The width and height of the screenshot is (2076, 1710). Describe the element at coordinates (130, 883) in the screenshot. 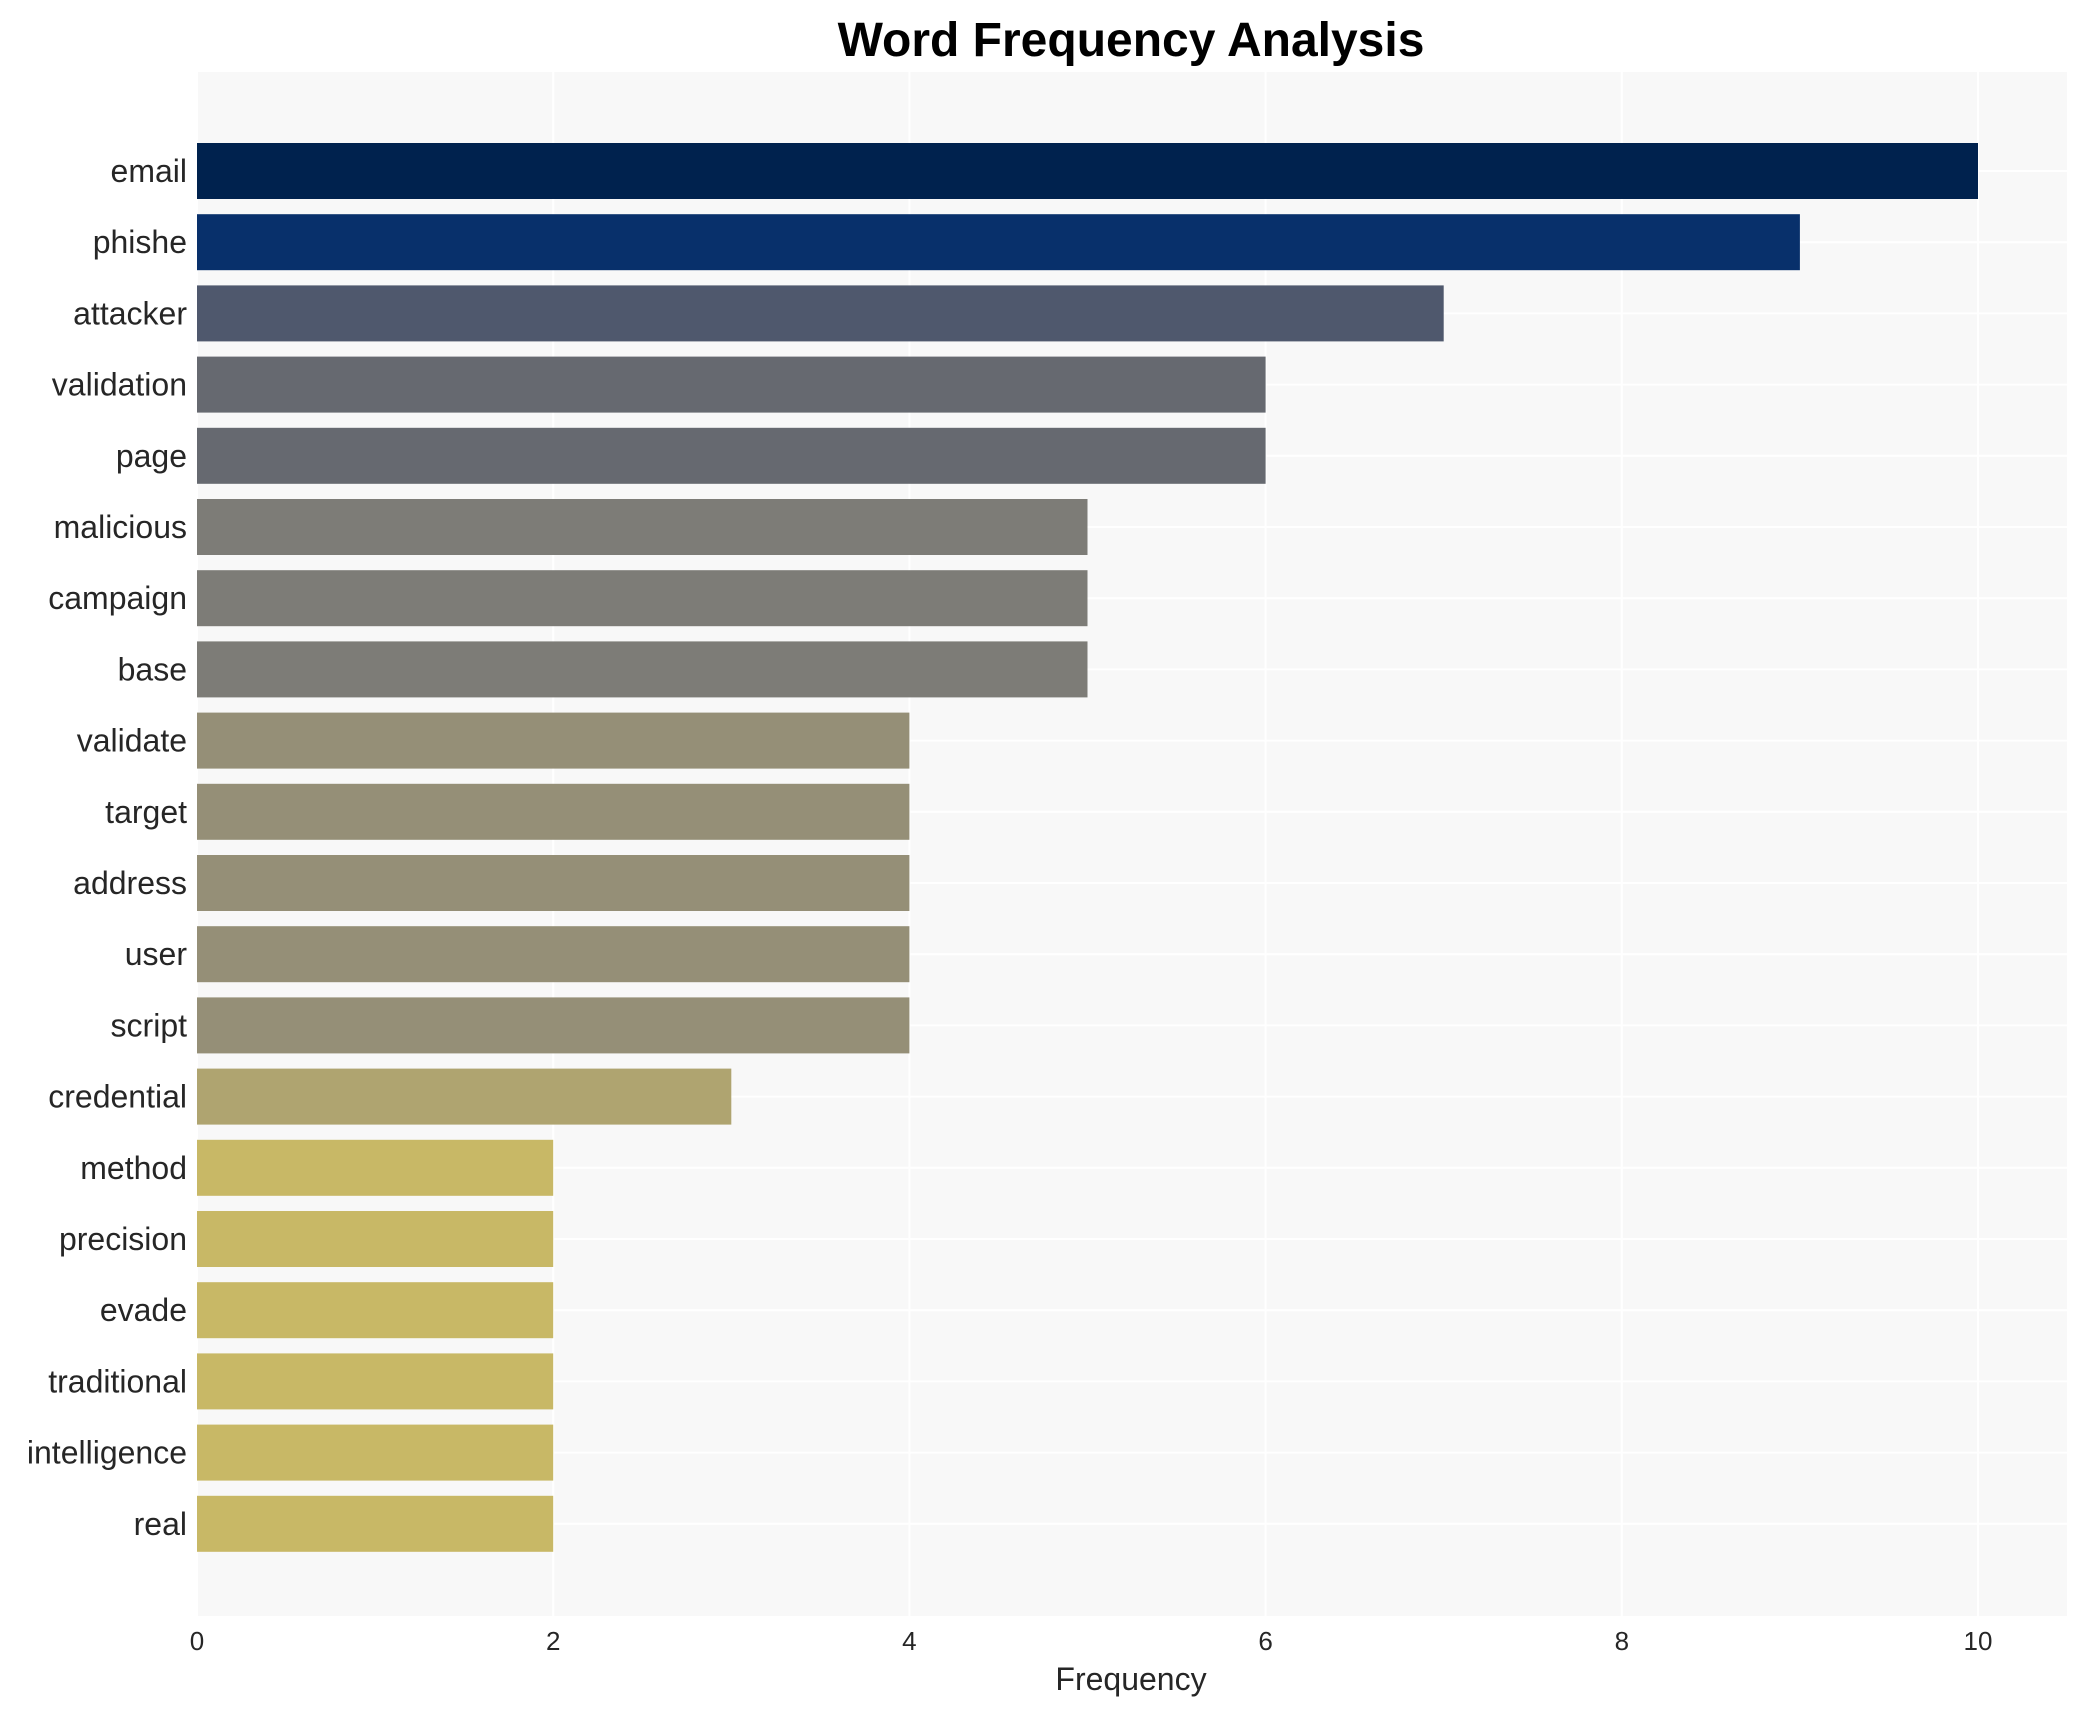

I see `y-tick-label-address: address` at that location.